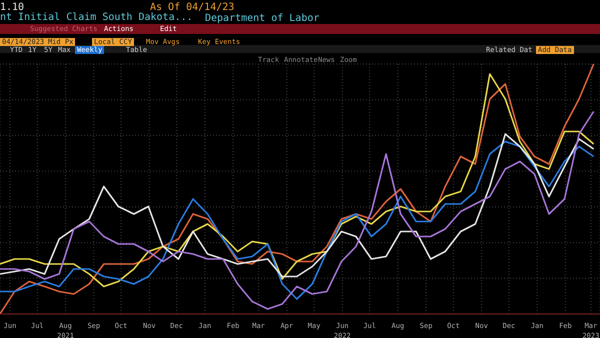 The height and width of the screenshot is (338, 600). Describe the element at coordinates (192, 7) in the screenshot. I see `text: As Of 04/14/23` at that location.